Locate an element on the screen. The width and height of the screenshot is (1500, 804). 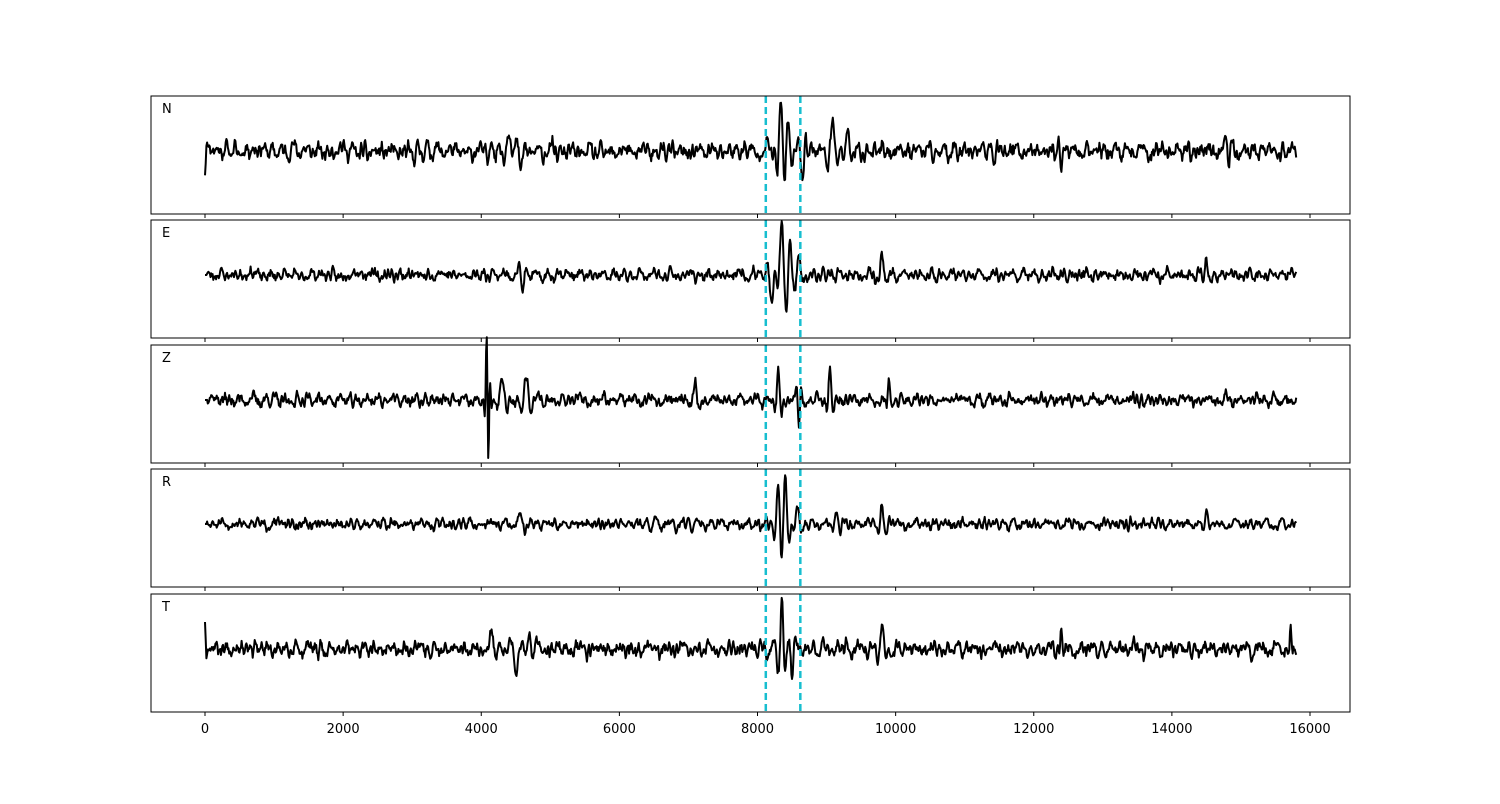
x-tick-label: 8000 is located at coordinates (757, 729).